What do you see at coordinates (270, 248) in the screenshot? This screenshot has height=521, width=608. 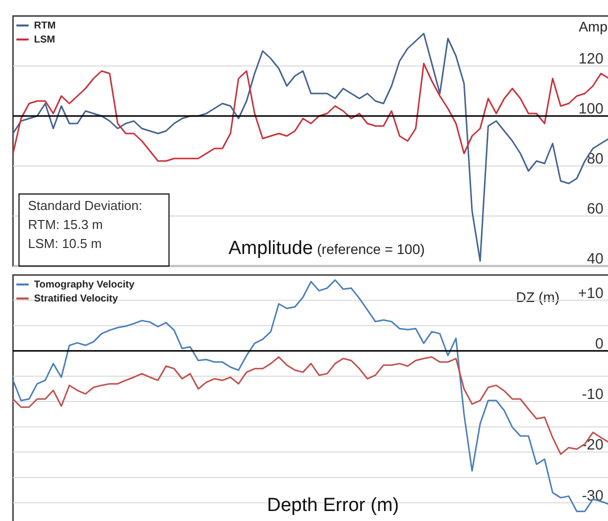 I see `text: Amplitude` at bounding box center [270, 248].